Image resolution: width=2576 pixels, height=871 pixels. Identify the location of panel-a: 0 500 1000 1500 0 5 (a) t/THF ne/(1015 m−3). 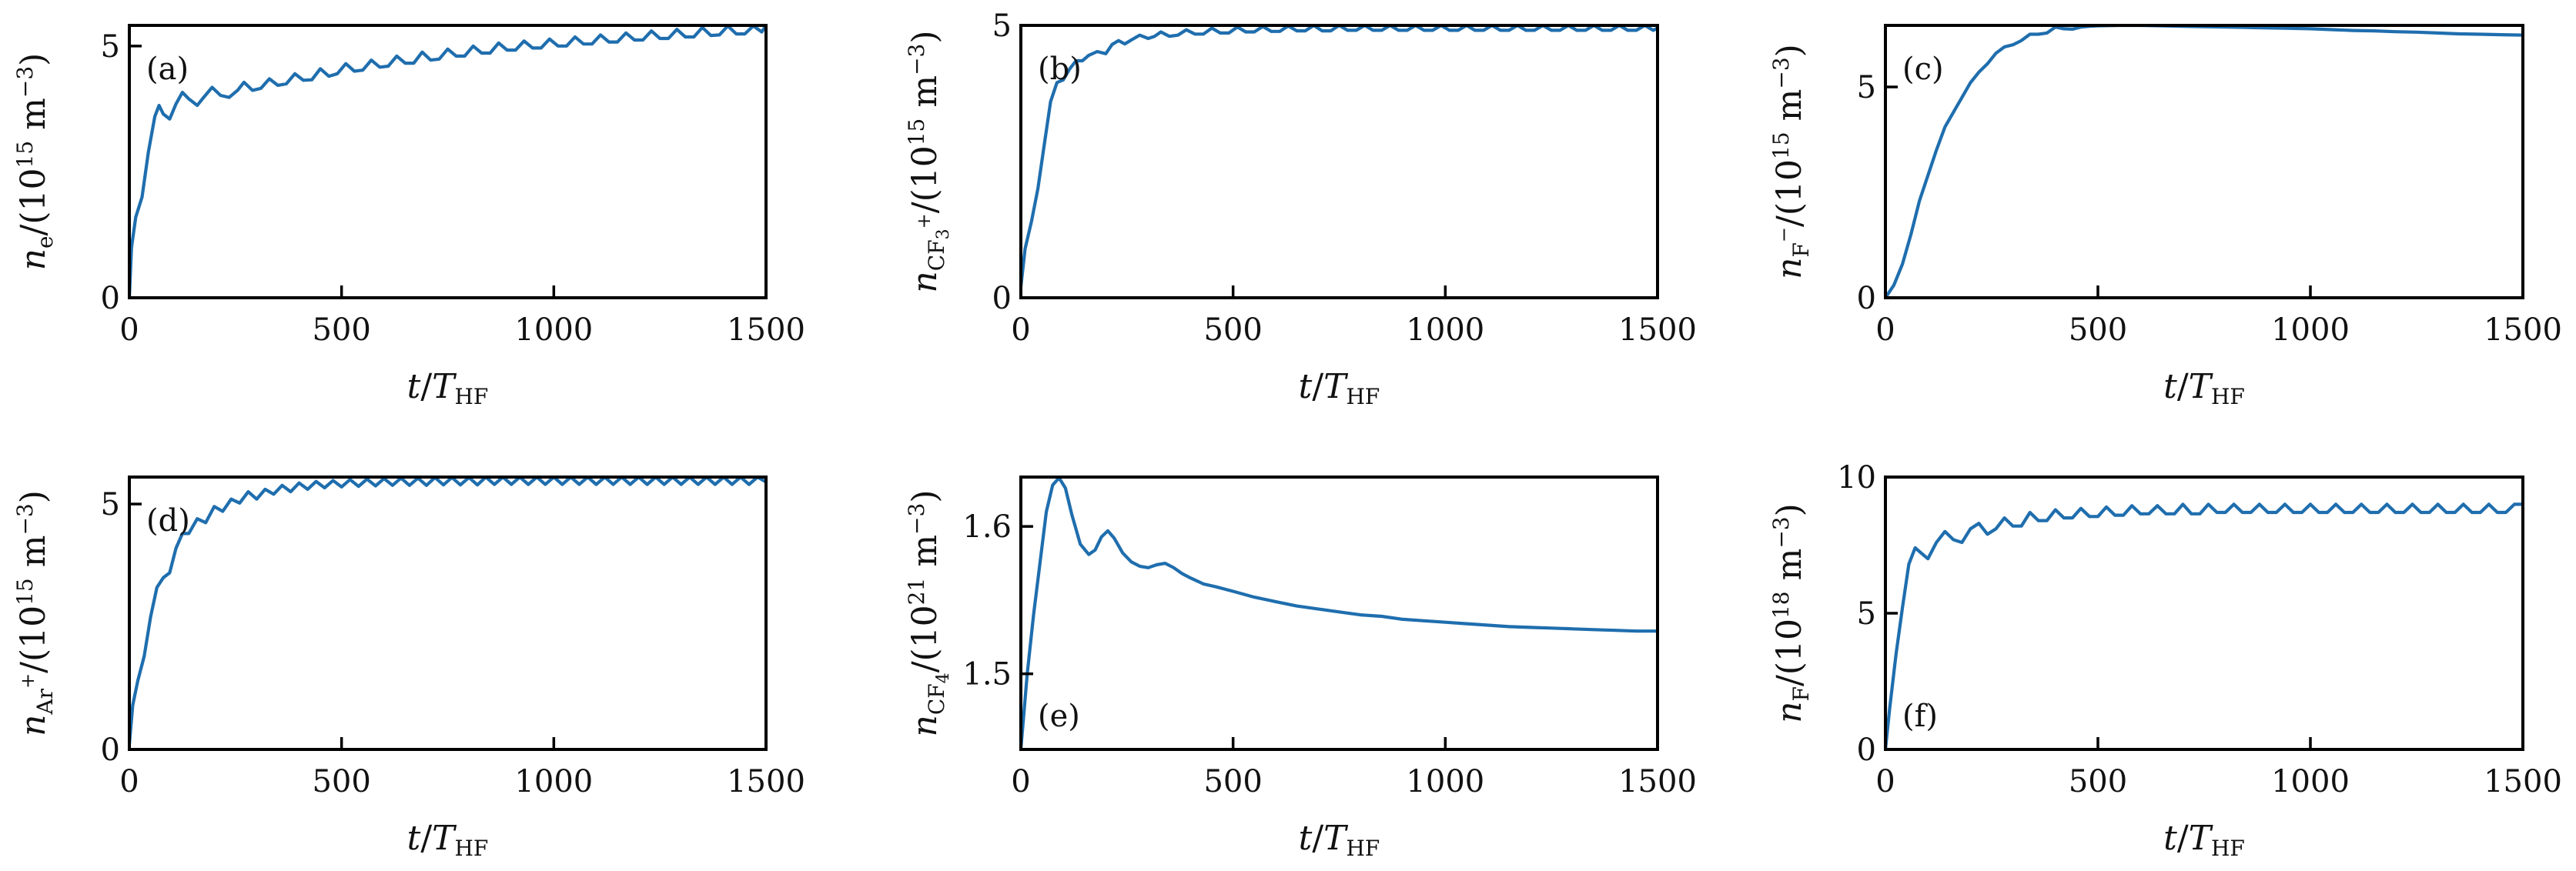
(409, 217).